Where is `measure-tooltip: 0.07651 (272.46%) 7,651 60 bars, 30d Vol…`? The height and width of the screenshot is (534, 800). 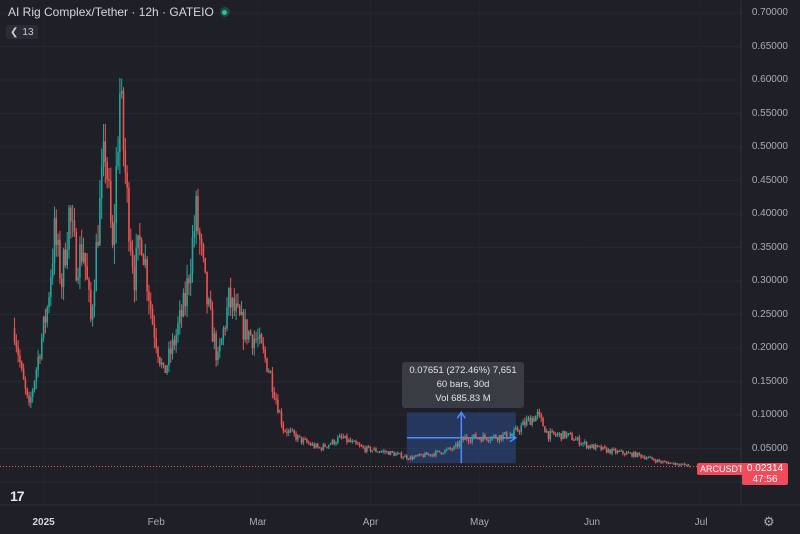 measure-tooltip: 0.07651 (272.46%) 7,651 60 bars, 30d Vol… is located at coordinates (463, 385).